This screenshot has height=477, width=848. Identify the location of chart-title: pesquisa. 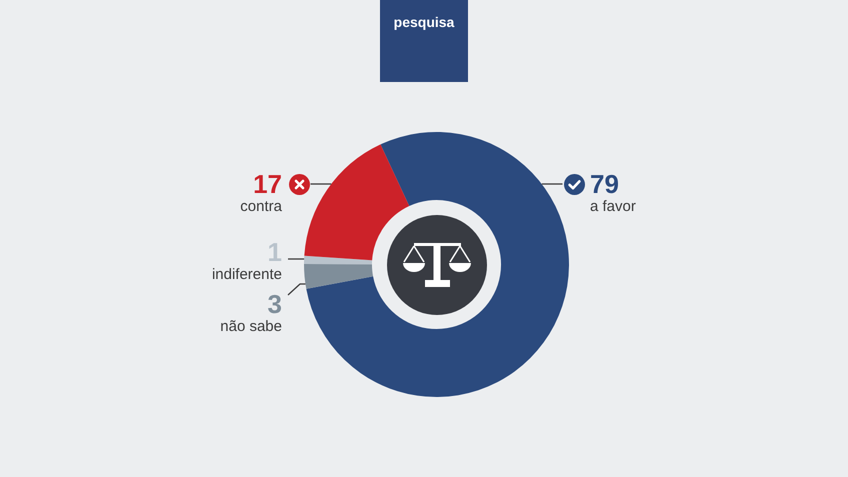
(424, 22).